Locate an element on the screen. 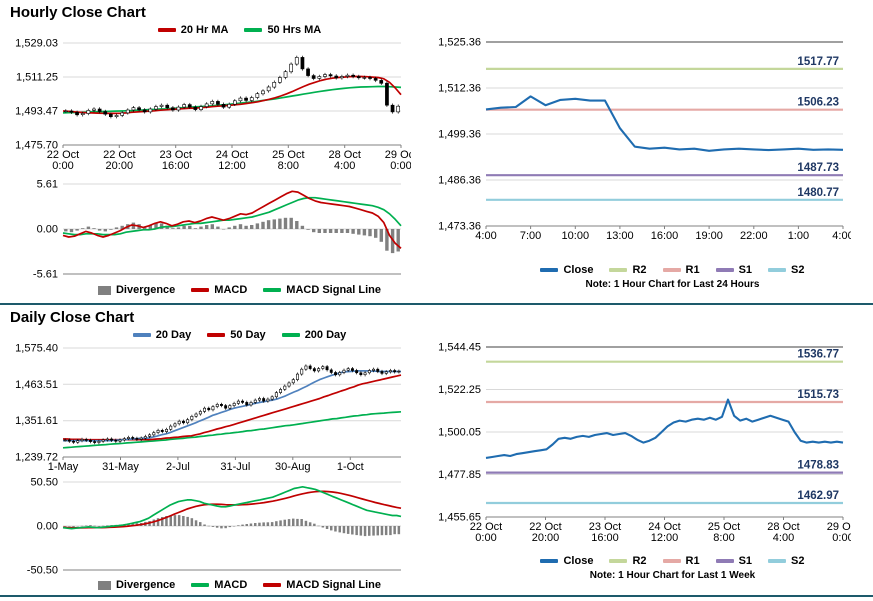 The width and height of the screenshot is (873, 601). legend-label: MACD is located at coordinates (231, 585).